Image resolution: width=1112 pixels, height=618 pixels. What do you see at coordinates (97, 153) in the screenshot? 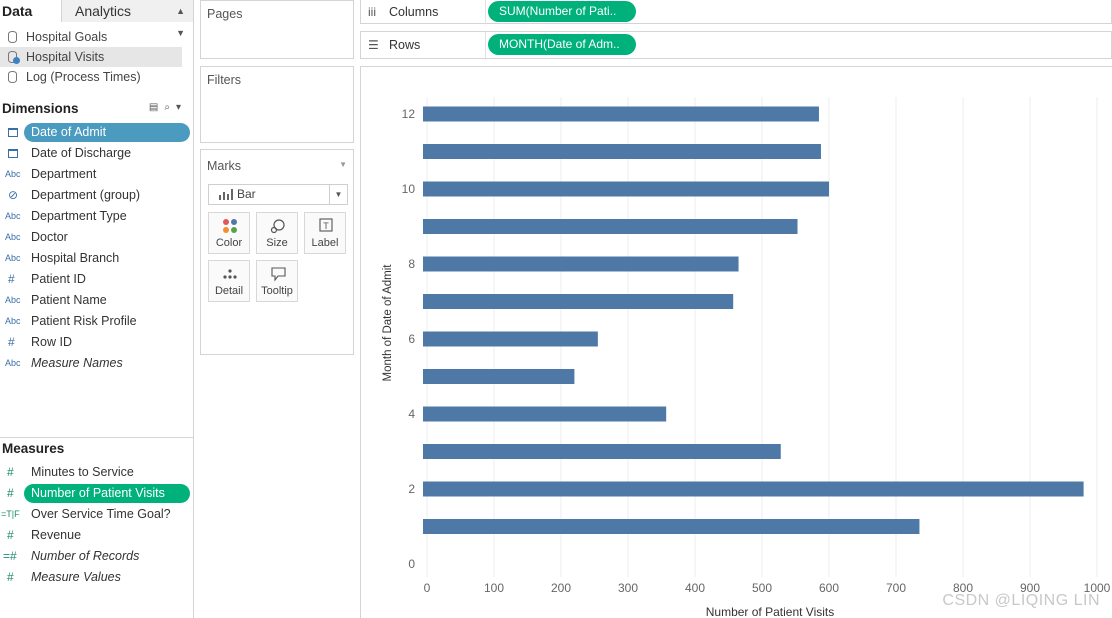
I see `field-date-of-discharge: Date of Discharge` at bounding box center [97, 153].